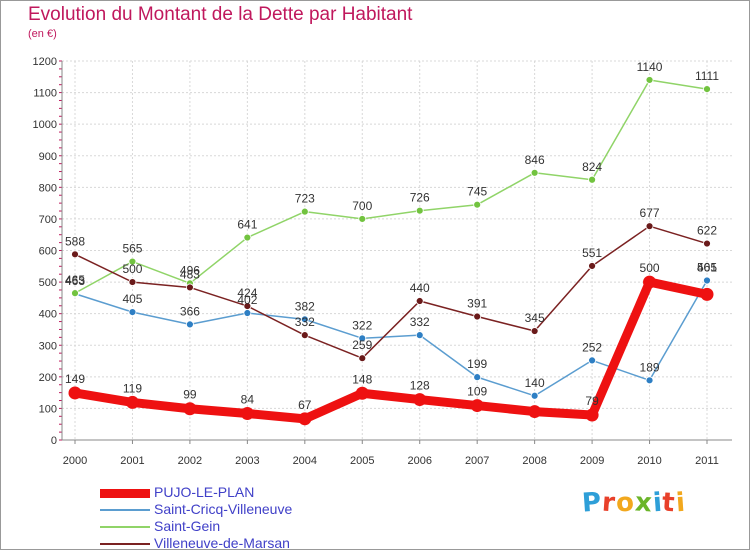  I want to click on data-label: 391, so click(477, 304).